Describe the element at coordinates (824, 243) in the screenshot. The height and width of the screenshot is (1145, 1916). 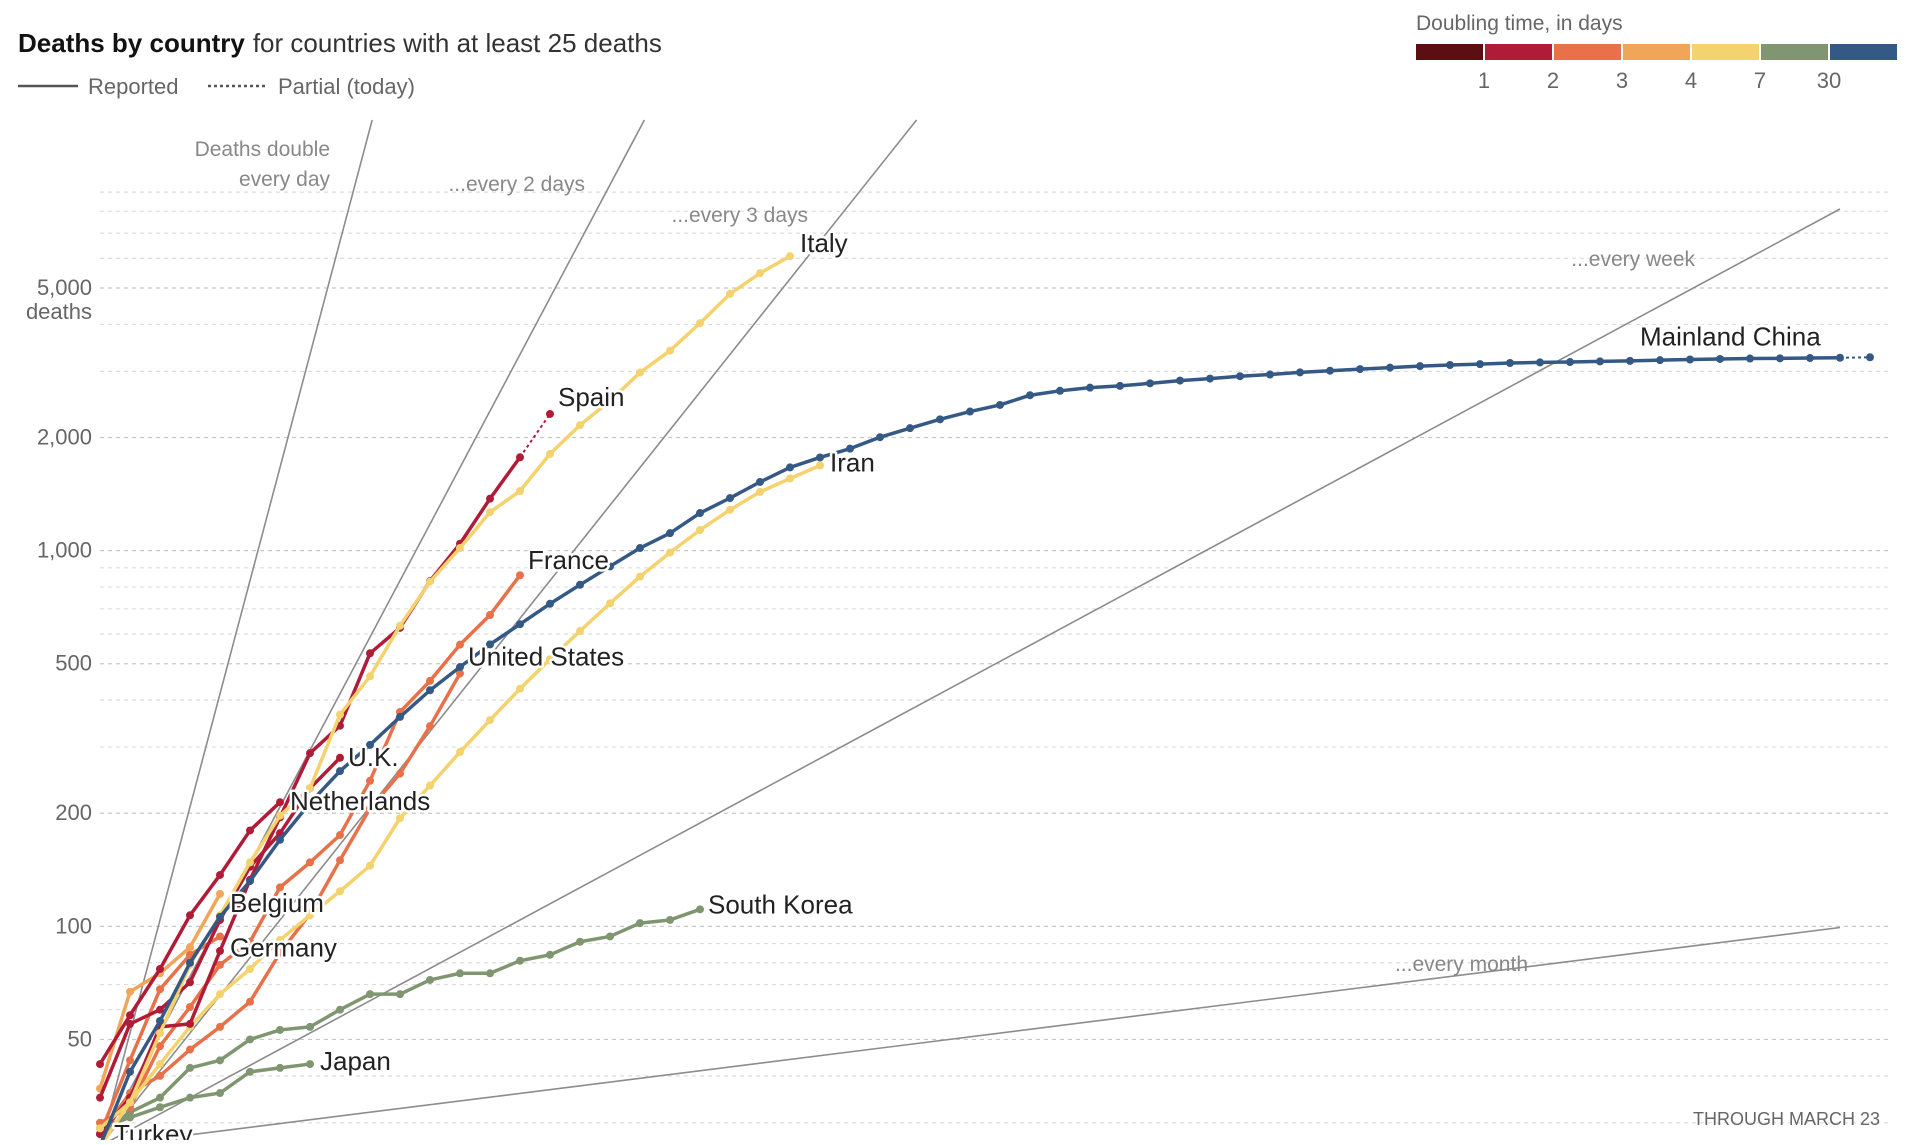
I see `series-label: Italy` at that location.